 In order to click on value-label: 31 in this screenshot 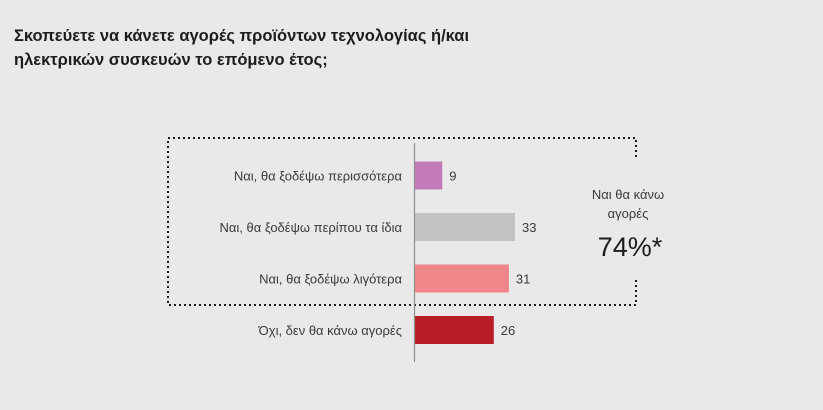, I will do `click(523, 279)`.